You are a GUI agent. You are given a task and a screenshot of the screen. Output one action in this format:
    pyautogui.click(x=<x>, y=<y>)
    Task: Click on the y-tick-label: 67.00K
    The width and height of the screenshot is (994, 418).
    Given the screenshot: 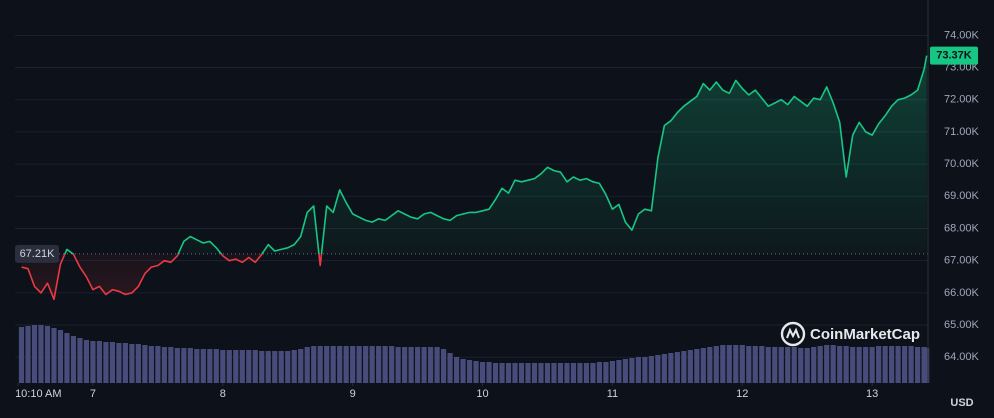 What is the action you would take?
    pyautogui.click(x=962, y=261)
    